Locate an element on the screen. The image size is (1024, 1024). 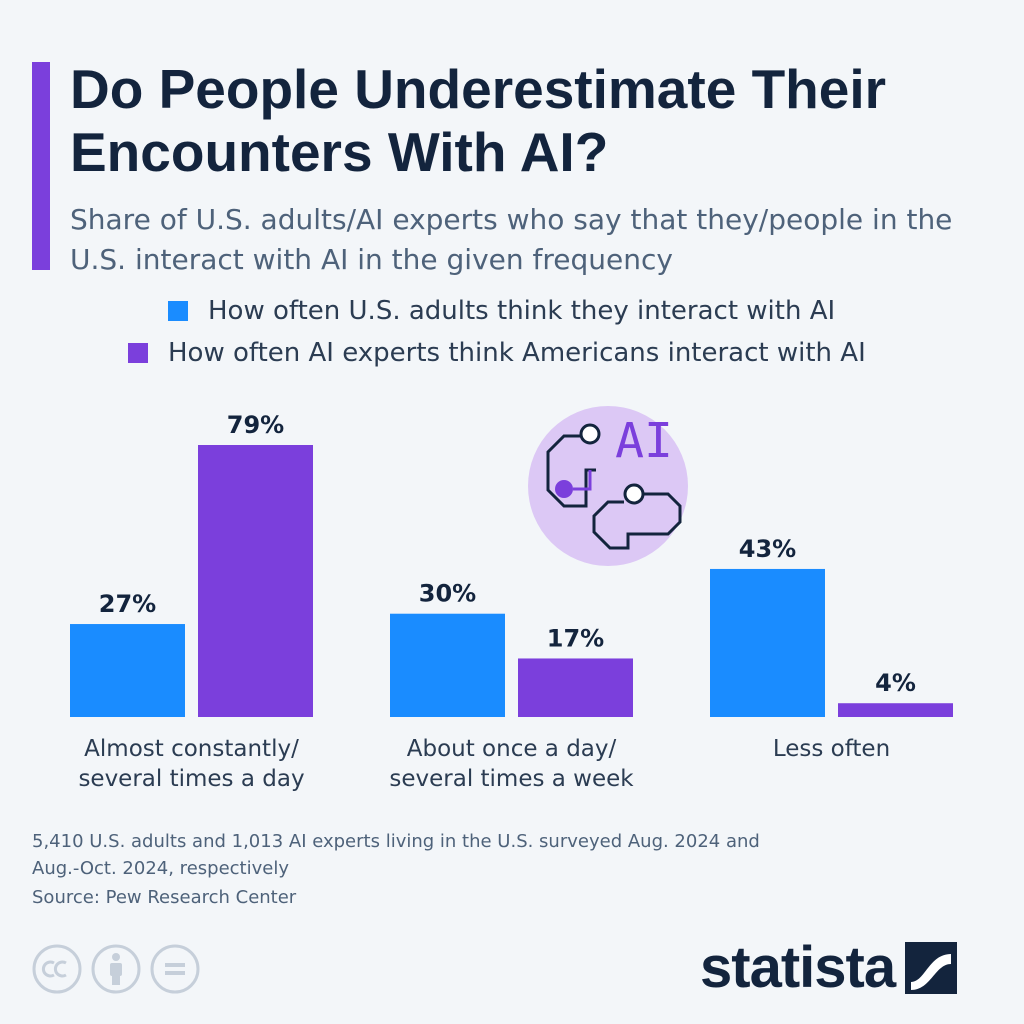
no-derivatives-icon is located at coordinates (175, 969).